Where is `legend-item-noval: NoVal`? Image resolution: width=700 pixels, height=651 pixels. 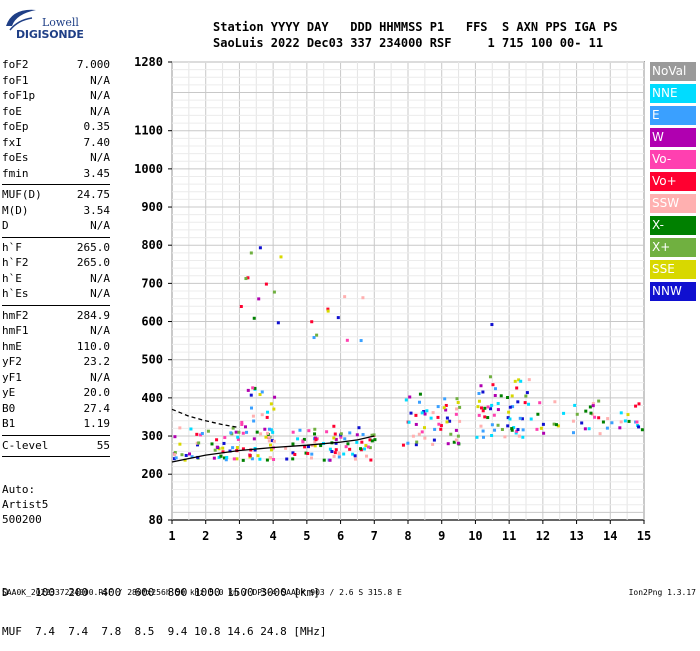
legend-item-noval: NoVal is located at coordinates (673, 71).